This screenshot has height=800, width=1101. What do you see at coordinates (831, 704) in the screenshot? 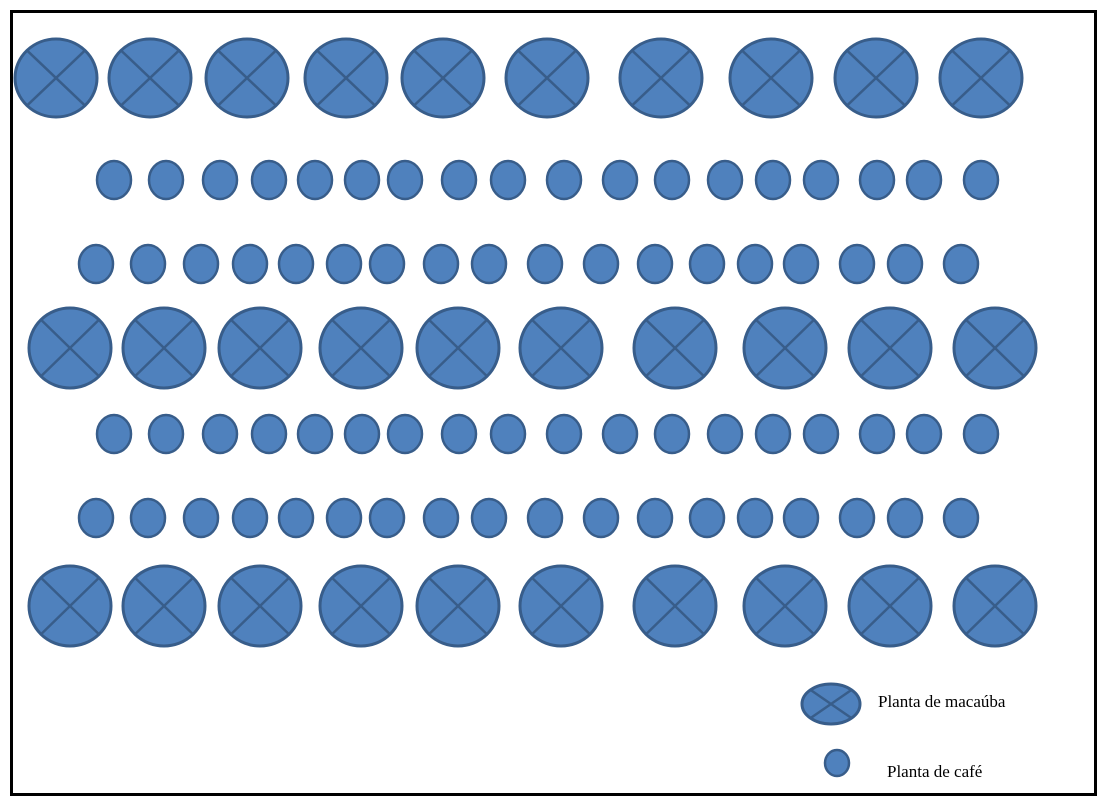
I see `legend-macauba-symbol` at bounding box center [831, 704].